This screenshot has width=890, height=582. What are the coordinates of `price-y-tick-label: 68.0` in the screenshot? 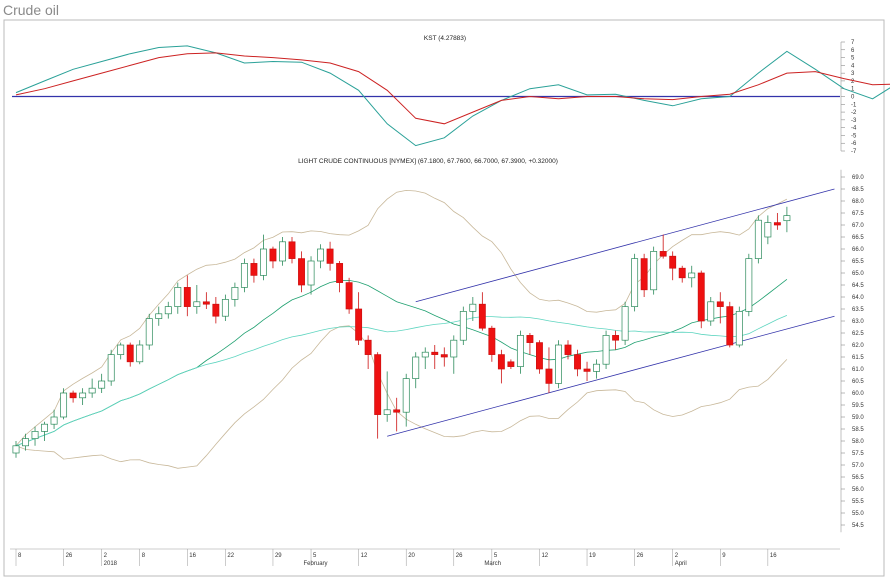 It's located at (858, 202).